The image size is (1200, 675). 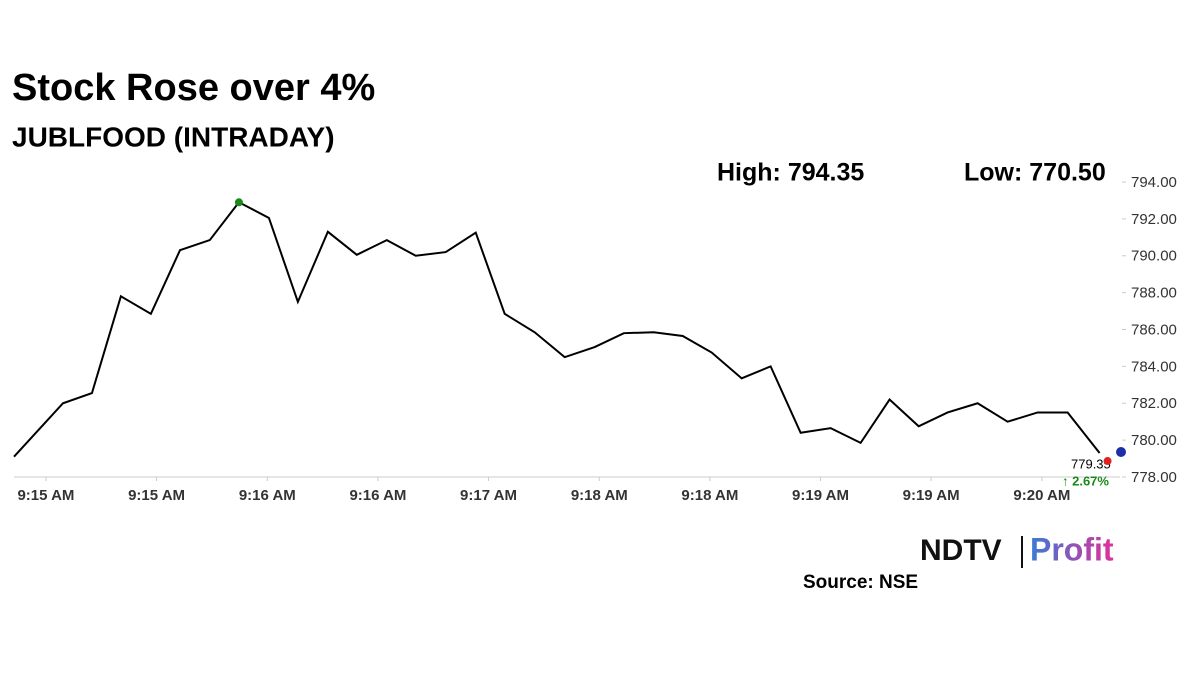 I want to click on last-value-label: 779.35, so click(x=1091, y=463).